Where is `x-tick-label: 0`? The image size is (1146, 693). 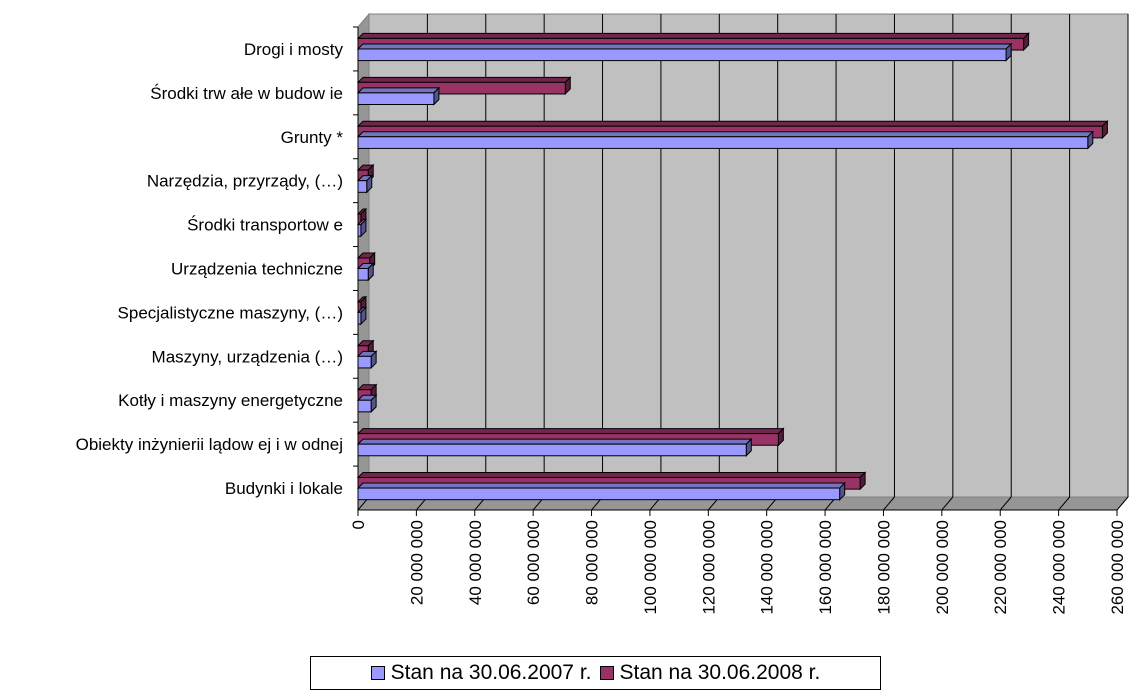
x-tick-label: 0 is located at coordinates (358, 524).